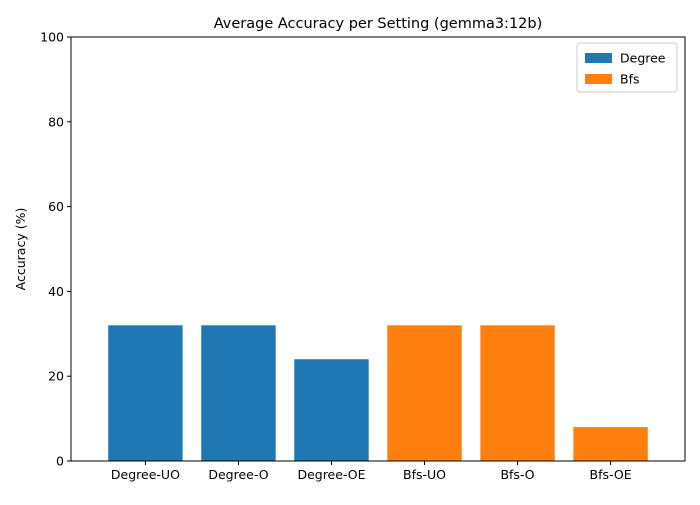 The image size is (700, 505). Describe the element at coordinates (20, 249) in the screenshot. I see `y-axis-label: Accuracy (%)` at that location.